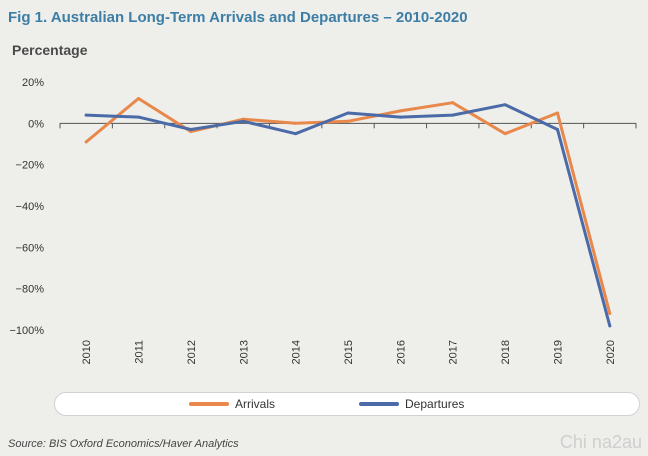  Describe the element at coordinates (600, 442) in the screenshot. I see `watermark: Chi na2au` at that location.